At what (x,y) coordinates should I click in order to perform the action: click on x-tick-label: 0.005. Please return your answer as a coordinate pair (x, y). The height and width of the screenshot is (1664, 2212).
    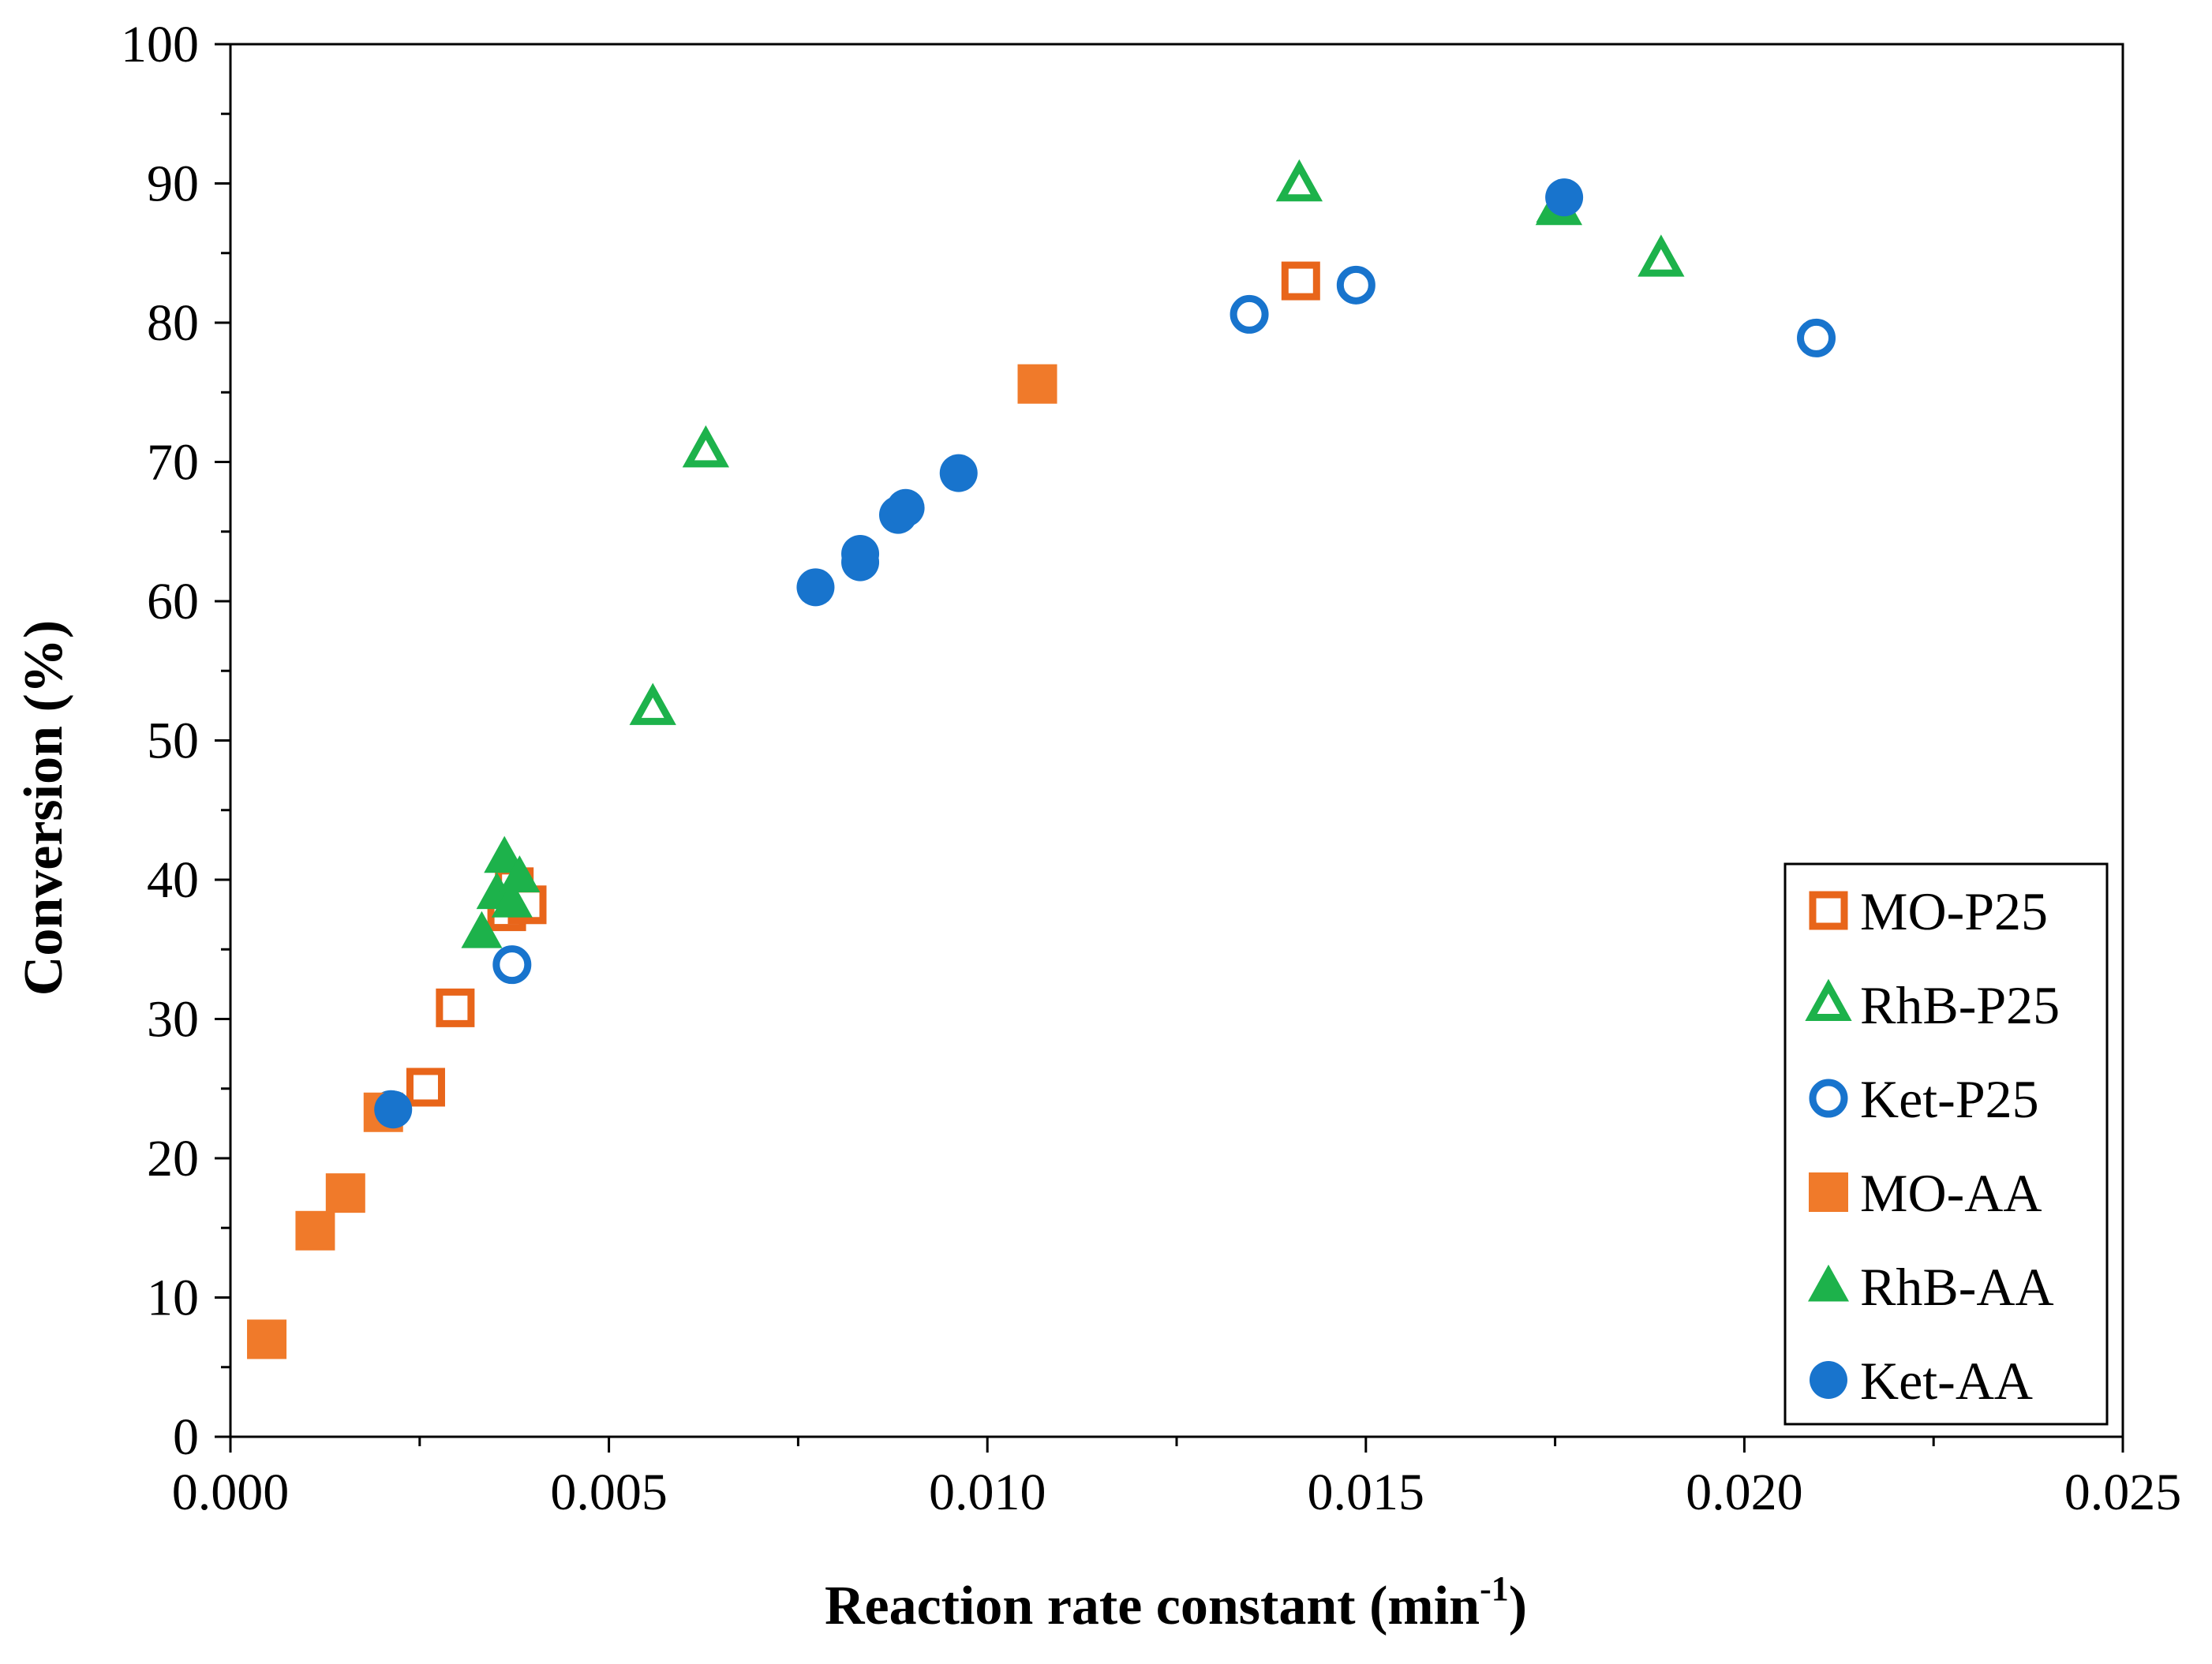
    Looking at the image, I should click on (609, 1492).